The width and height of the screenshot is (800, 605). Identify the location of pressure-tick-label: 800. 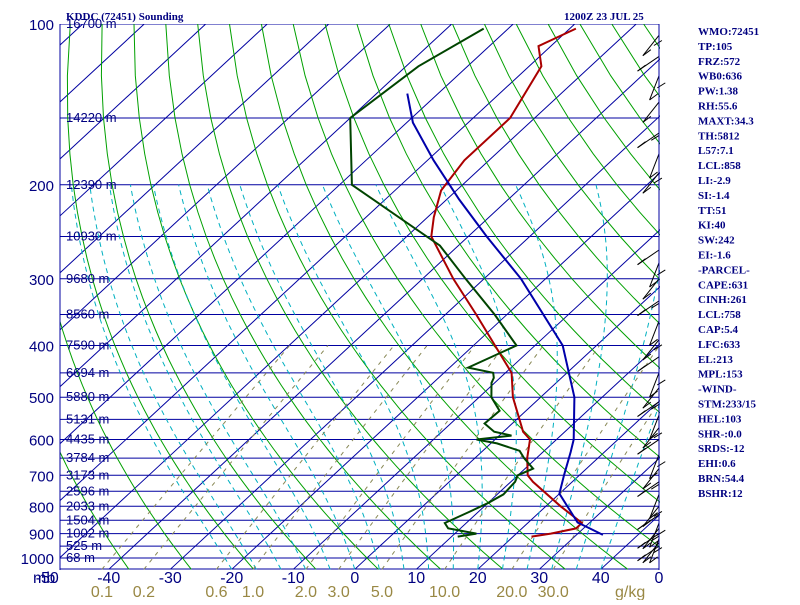
(41, 507).